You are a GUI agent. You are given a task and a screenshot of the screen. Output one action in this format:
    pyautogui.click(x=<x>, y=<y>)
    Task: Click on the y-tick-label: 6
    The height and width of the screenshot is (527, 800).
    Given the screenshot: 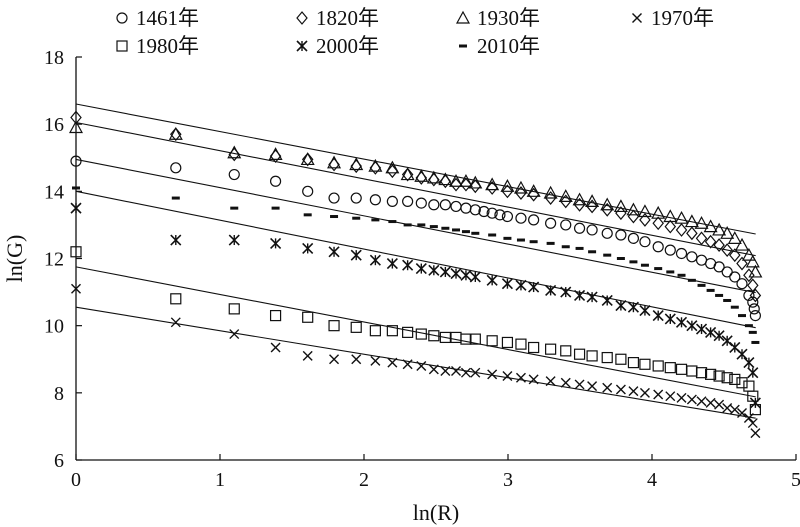 What is the action you would take?
    pyautogui.click(x=59, y=461)
    